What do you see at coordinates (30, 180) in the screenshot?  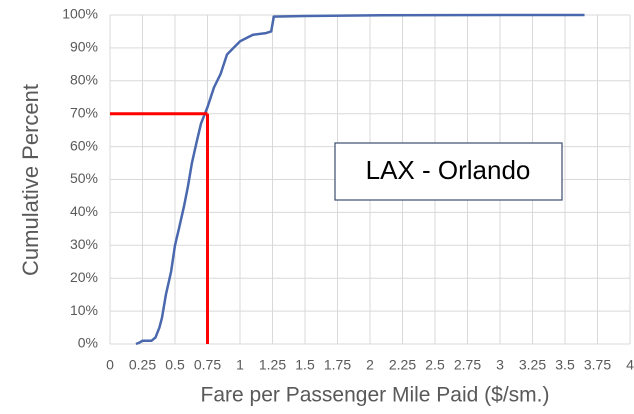 I see `y-axis-title: Cumulative Percent` at bounding box center [30, 180].